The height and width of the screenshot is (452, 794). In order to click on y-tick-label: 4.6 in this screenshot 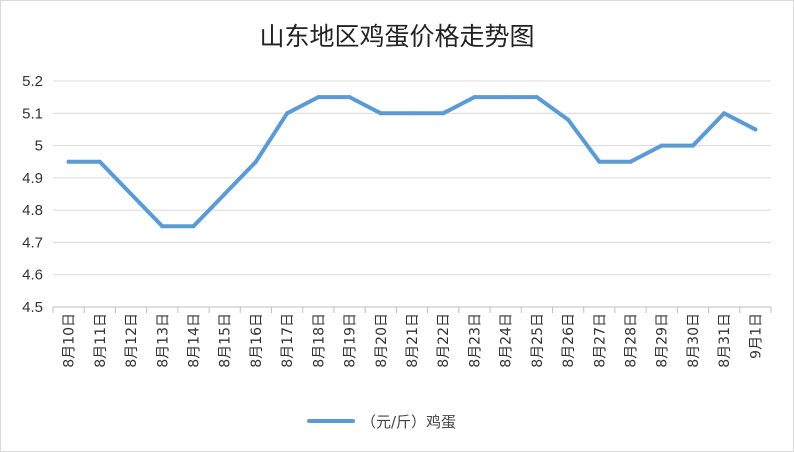, I will do `click(32, 275)`.